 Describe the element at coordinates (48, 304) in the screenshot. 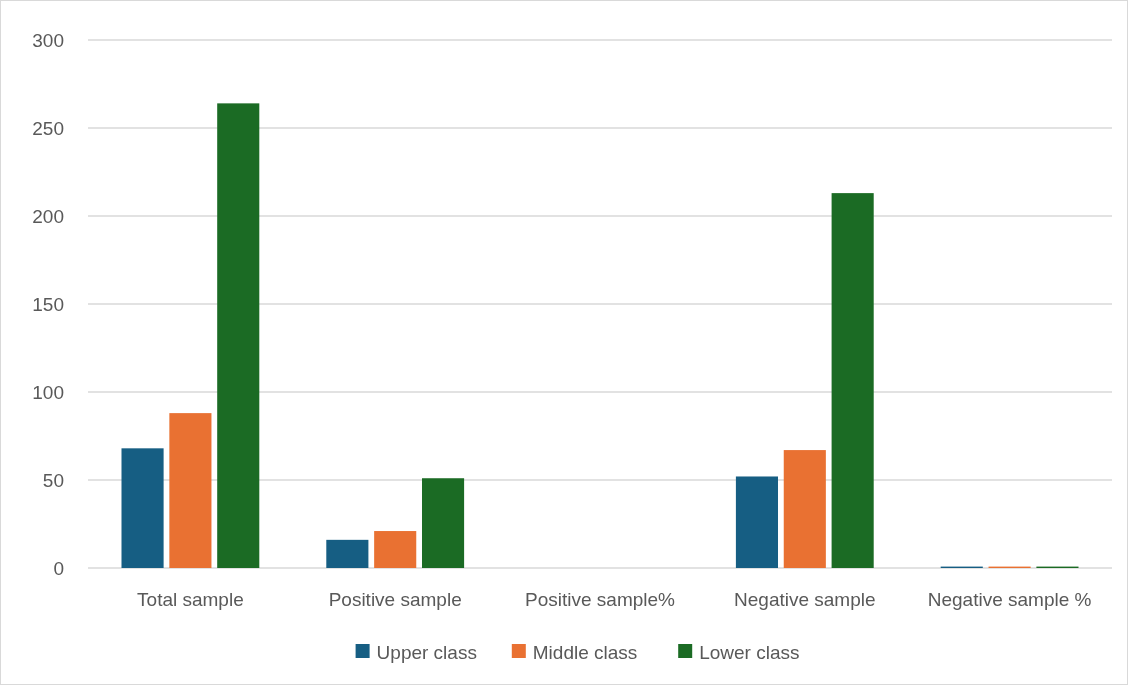

I see `y-tick-label: 150` at that location.